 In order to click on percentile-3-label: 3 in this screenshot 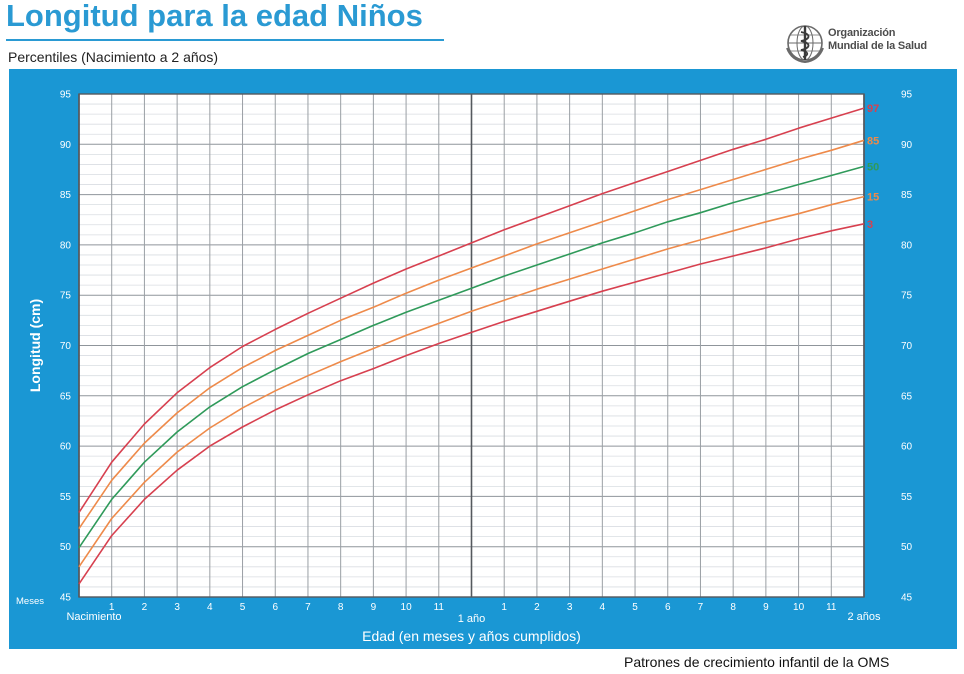, I will do `click(870, 225)`.